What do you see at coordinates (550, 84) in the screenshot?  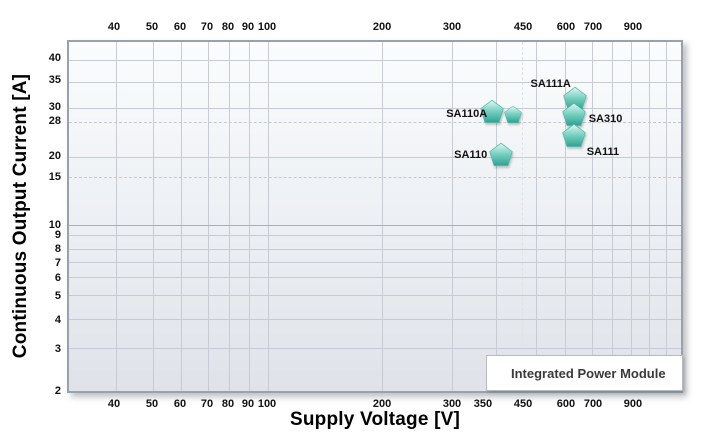 I see `point-label: SA111A` at bounding box center [550, 84].